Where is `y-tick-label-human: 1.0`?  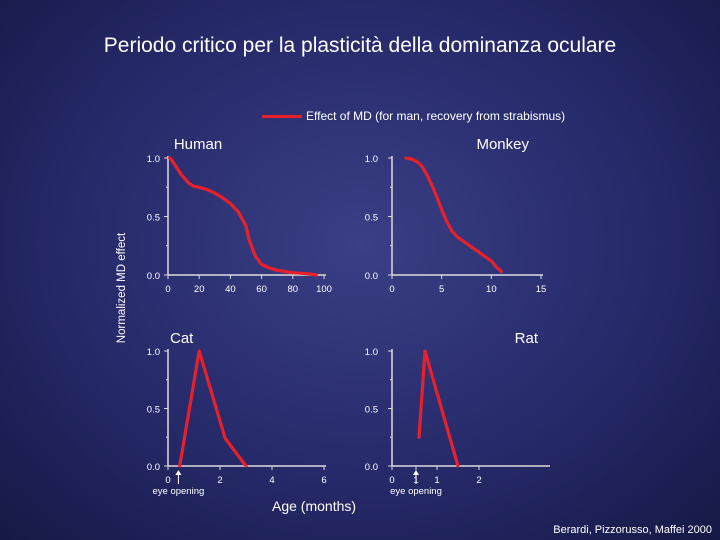 y-tick-label-human: 1.0 is located at coordinates (153, 159).